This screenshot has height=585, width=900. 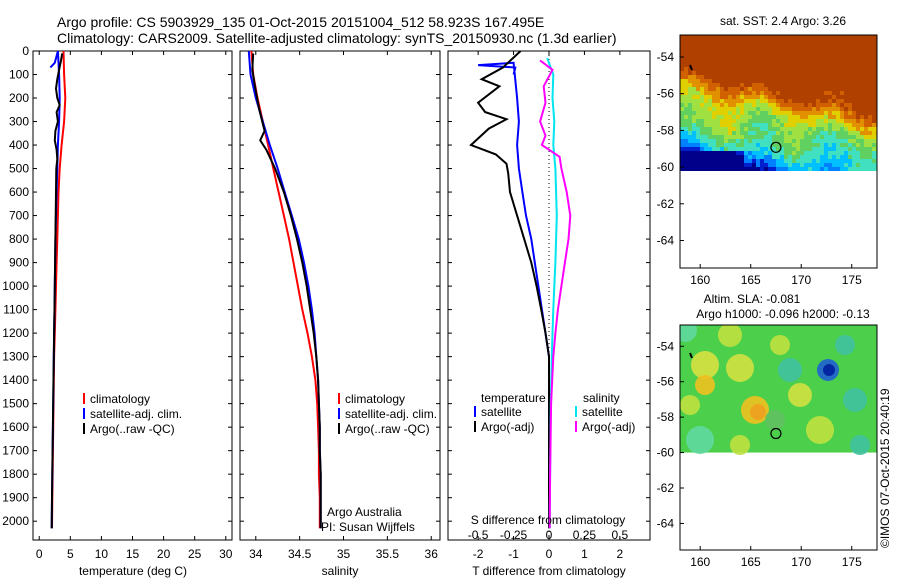 What do you see at coordinates (801, 562) in the screenshot?
I see `x-tick-label: 170` at bounding box center [801, 562].